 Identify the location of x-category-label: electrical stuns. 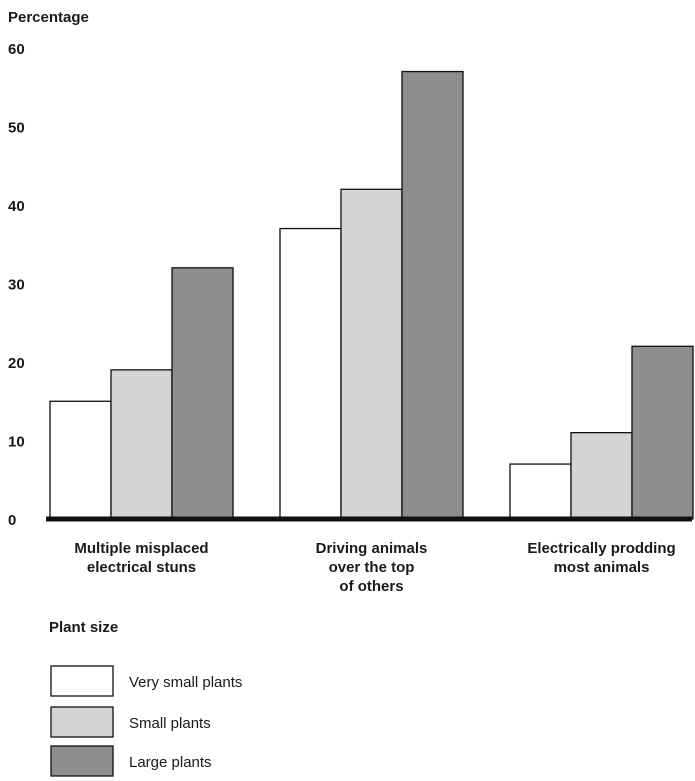
(141, 567).